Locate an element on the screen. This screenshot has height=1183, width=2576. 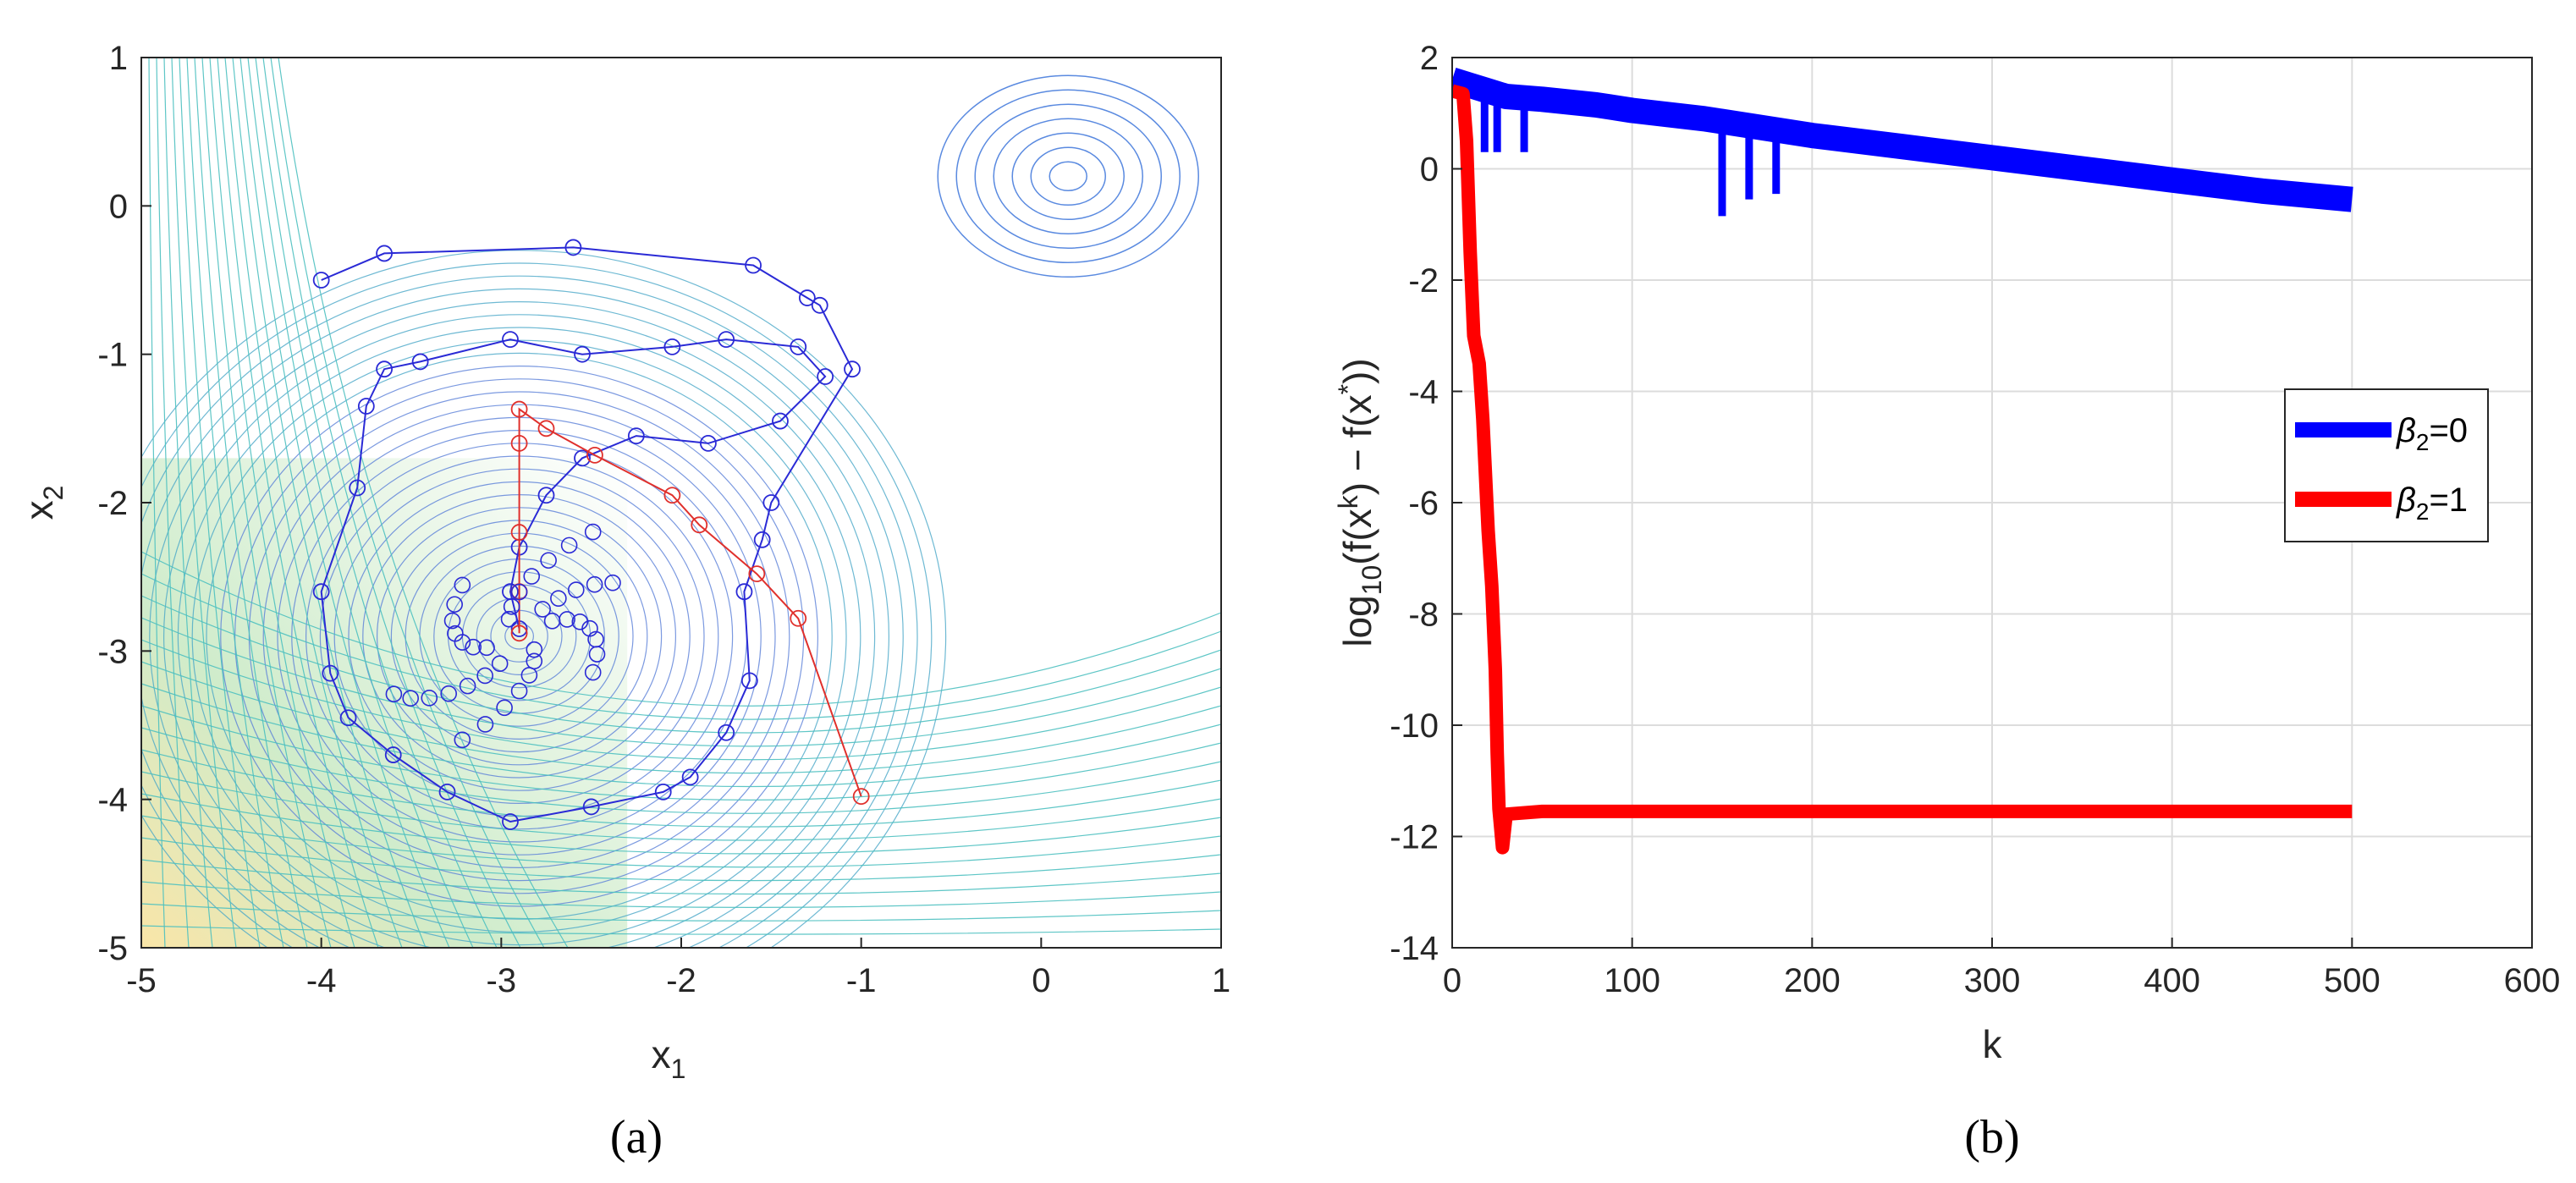
y-label-a-sub: 2 is located at coordinates (53, 493).